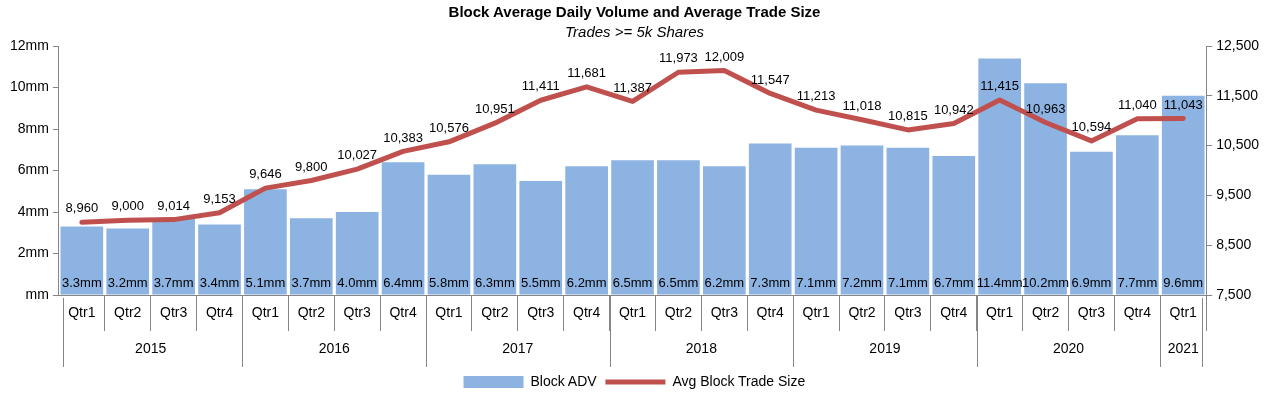 This screenshot has width=1269, height=401. I want to click on data-label: 11,040, so click(1137, 104).